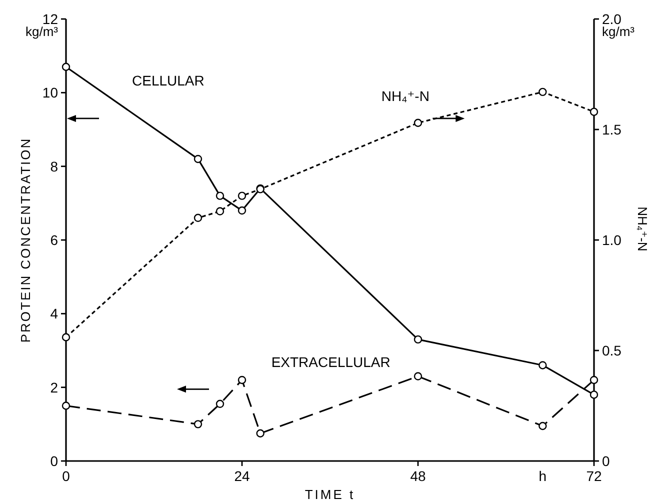 This screenshot has height=502, width=654. Describe the element at coordinates (54, 240) in the screenshot. I see `y-tick-label: 6` at that location.